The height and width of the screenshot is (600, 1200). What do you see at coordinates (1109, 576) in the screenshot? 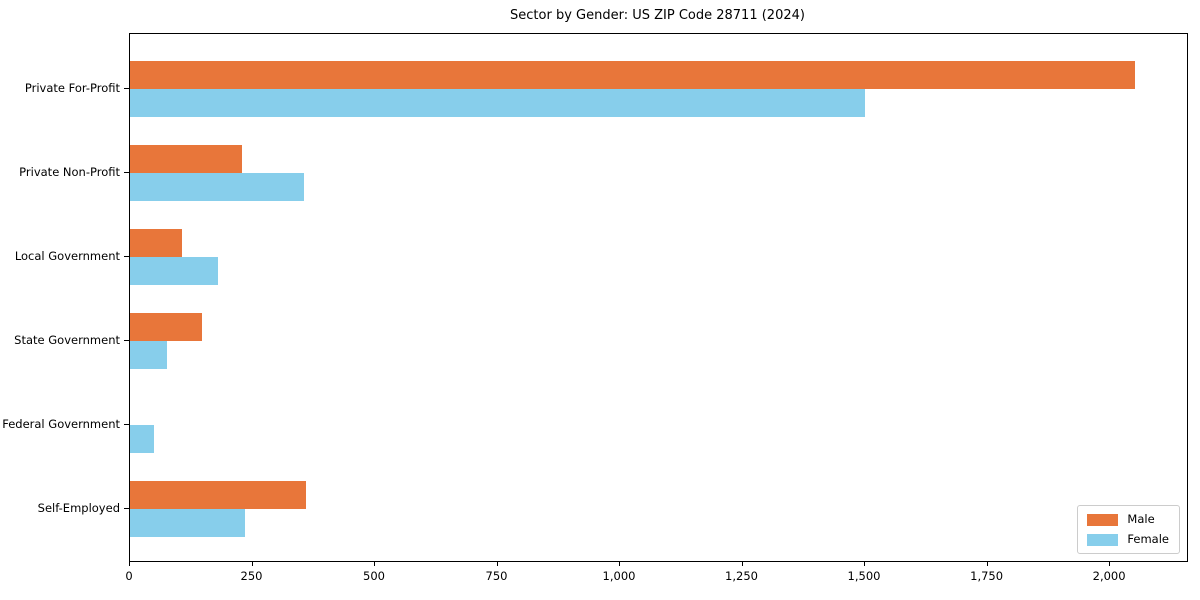
I see `x-axis-tick-label: 2,000` at bounding box center [1109, 576].